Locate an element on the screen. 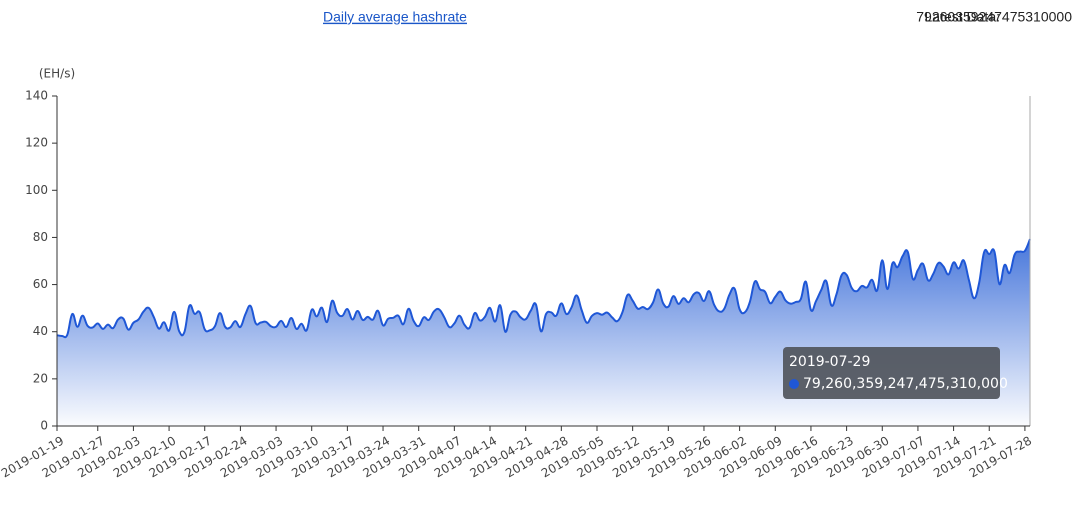 The height and width of the screenshot is (508, 1080). y-tick-label: 40 is located at coordinates (40, 331).